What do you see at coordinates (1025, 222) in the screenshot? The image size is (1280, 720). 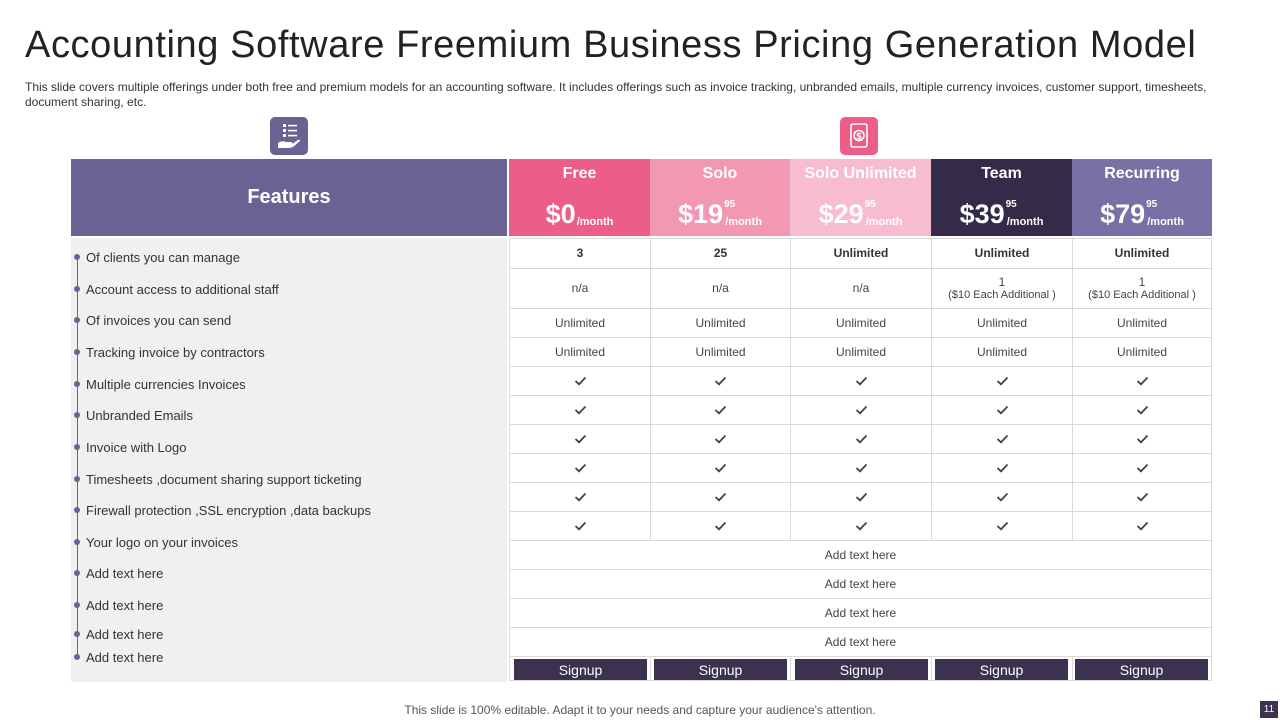 I see `price-period: /month` at bounding box center [1025, 222].